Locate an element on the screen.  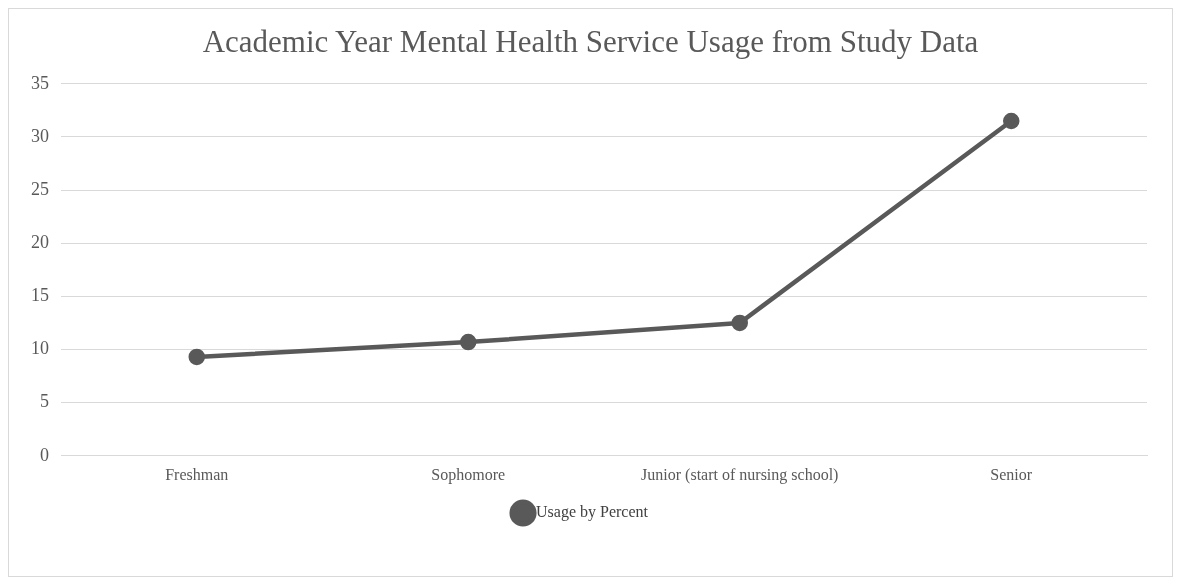
y-tick-label: 35 is located at coordinates (40, 82).